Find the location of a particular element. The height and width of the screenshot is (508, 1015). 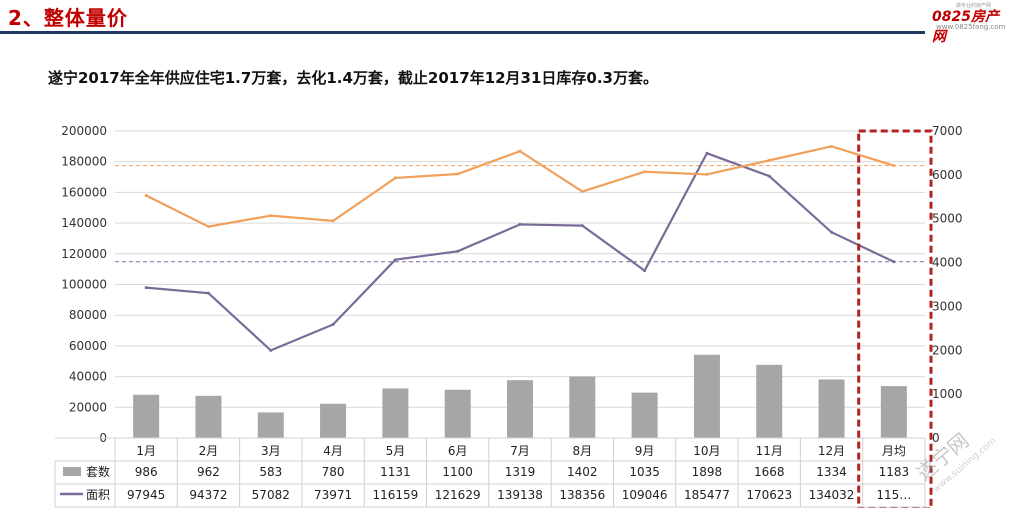

data-label-套数: 583 is located at coordinates (270, 472).